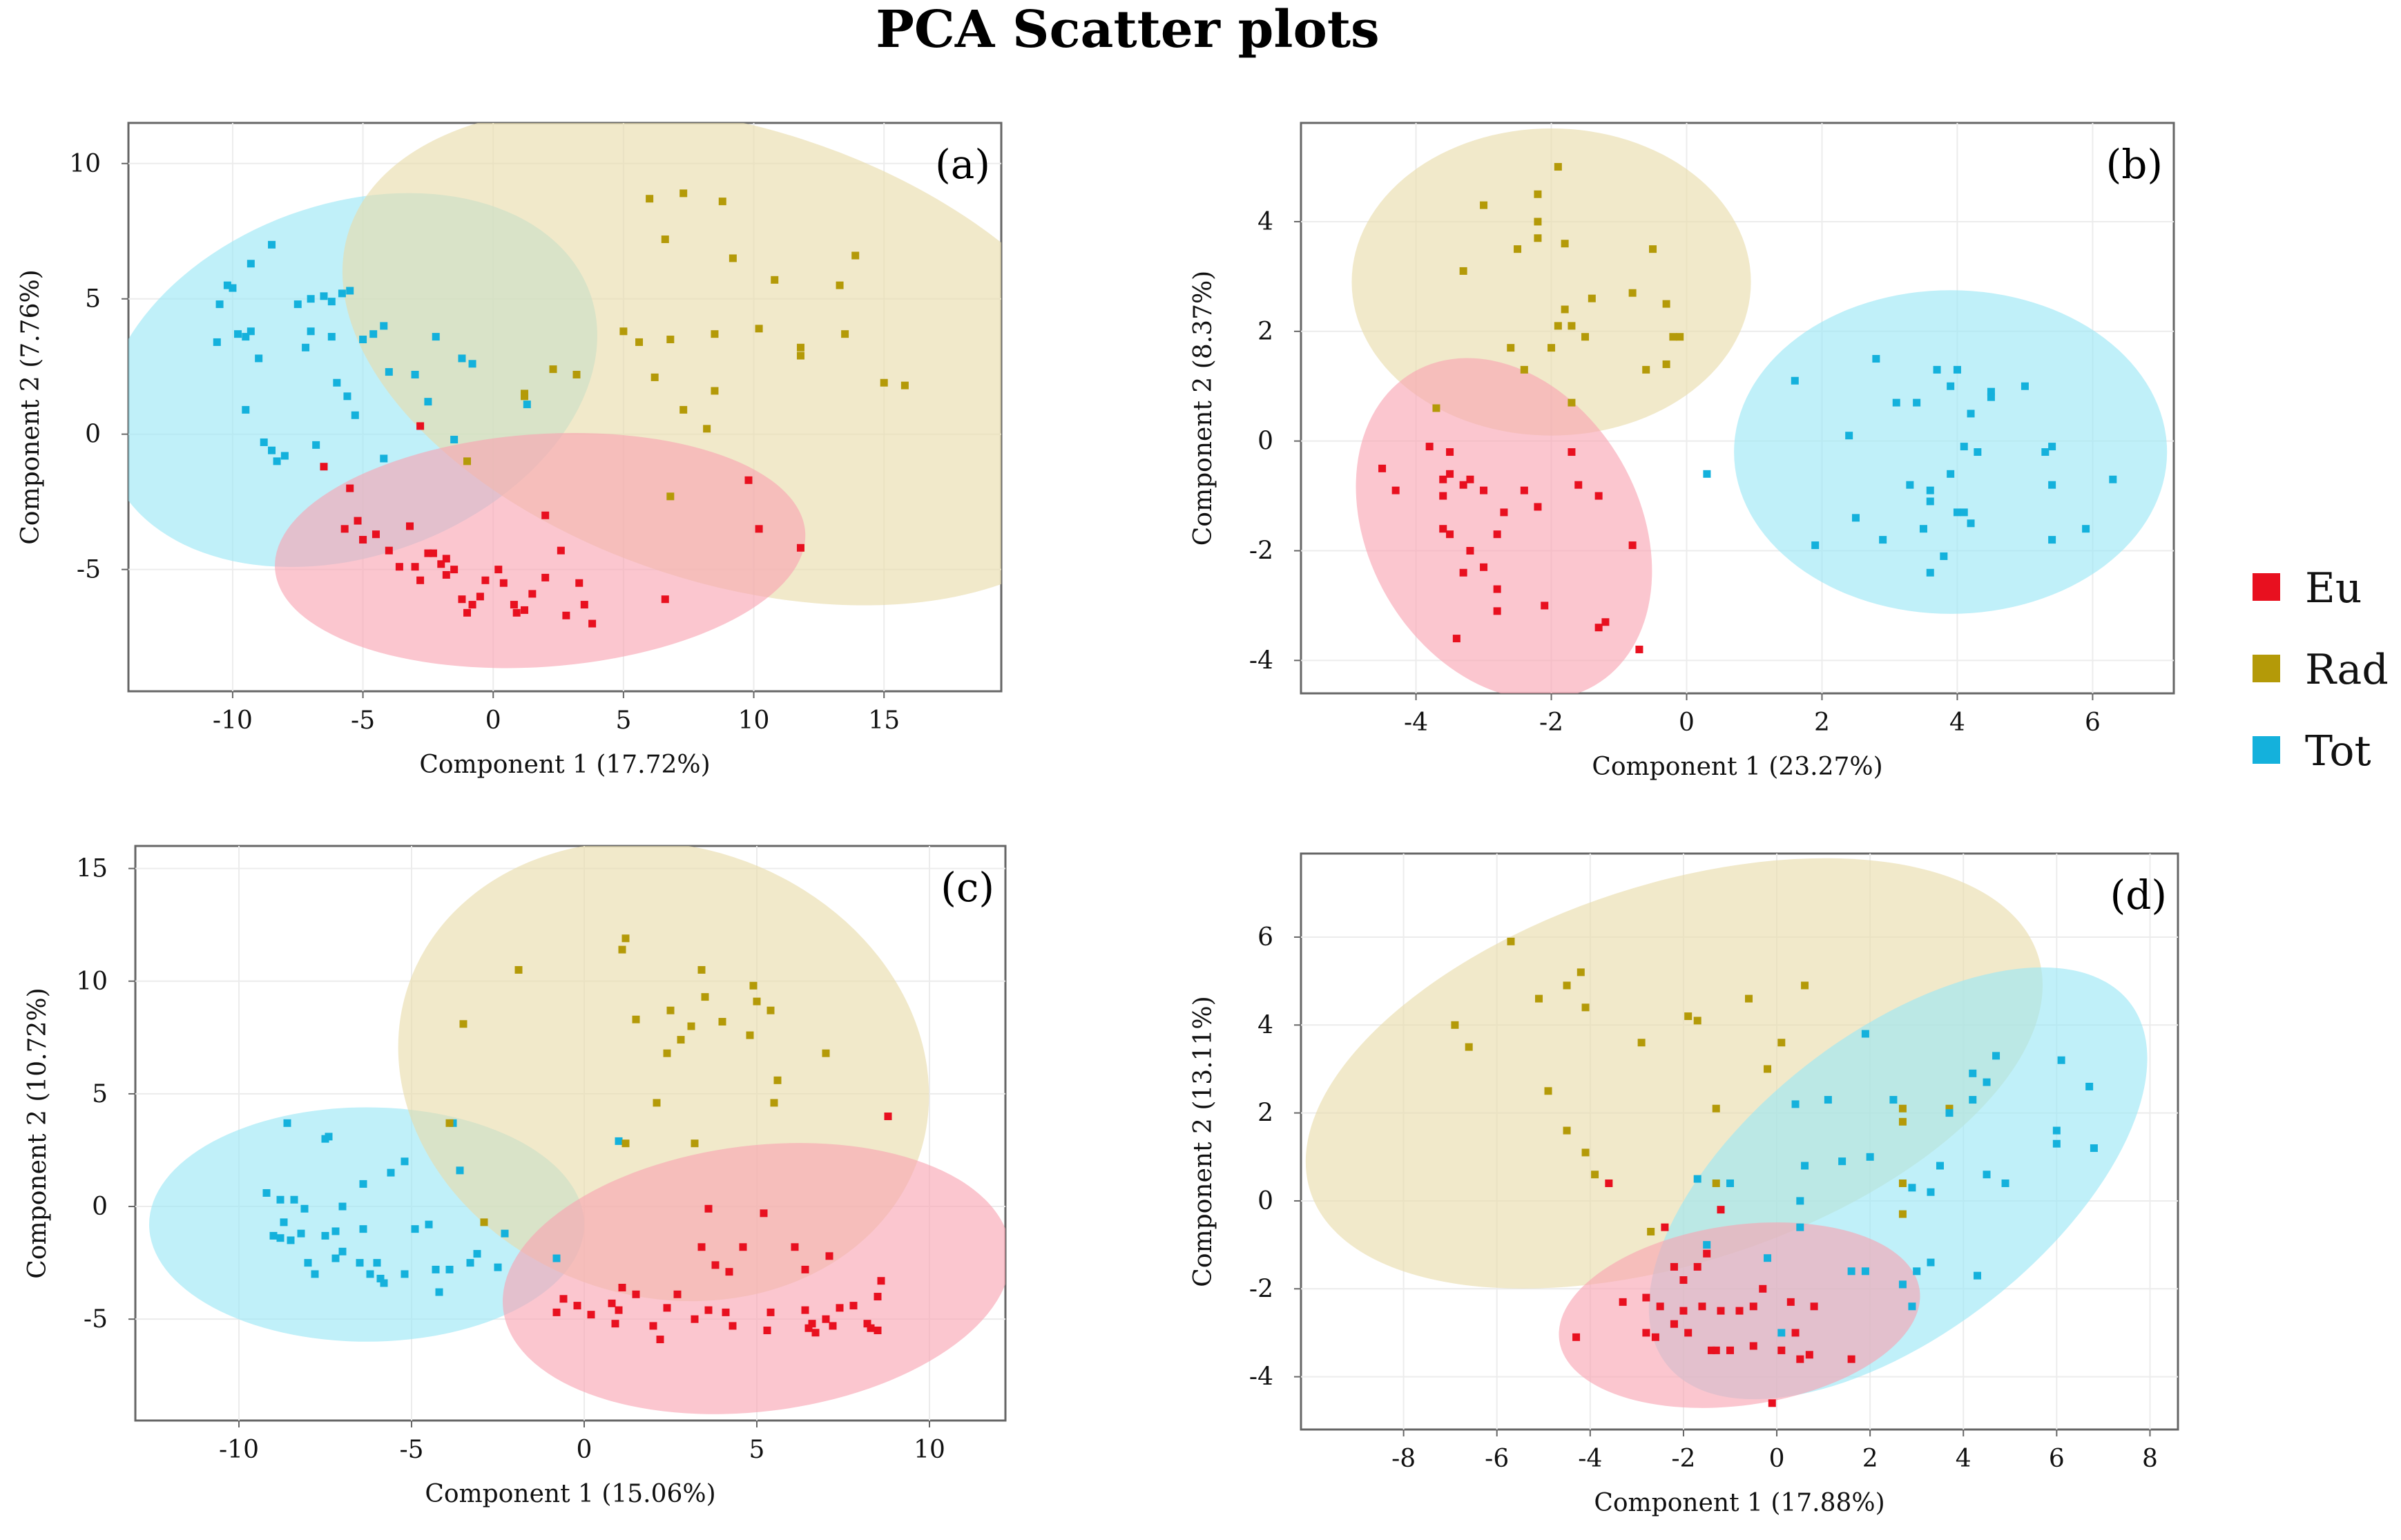 This screenshot has height=1540, width=2401. What do you see at coordinates (1261, 551) in the screenshot?
I see `y-tick-label: -2` at bounding box center [1261, 551].